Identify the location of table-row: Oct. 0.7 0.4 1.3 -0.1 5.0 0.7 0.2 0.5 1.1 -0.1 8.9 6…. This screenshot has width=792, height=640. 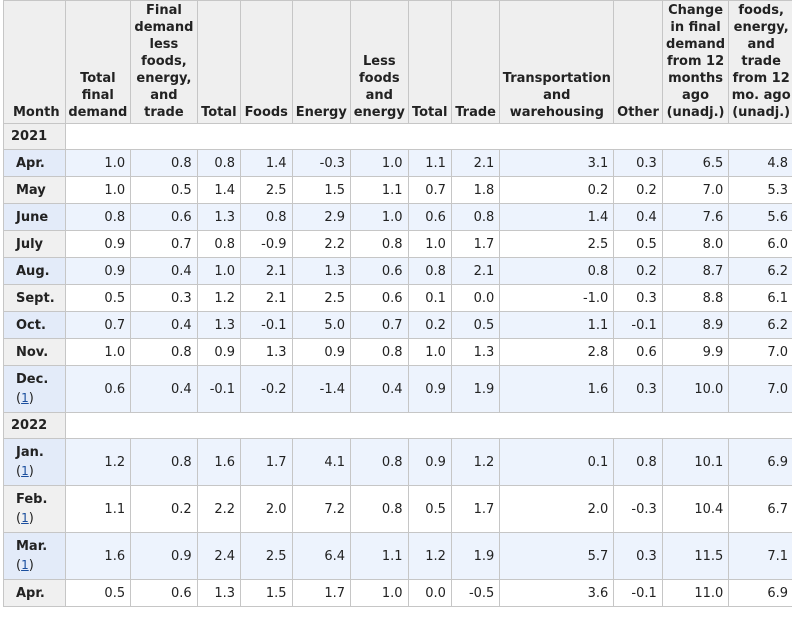
(397, 325).